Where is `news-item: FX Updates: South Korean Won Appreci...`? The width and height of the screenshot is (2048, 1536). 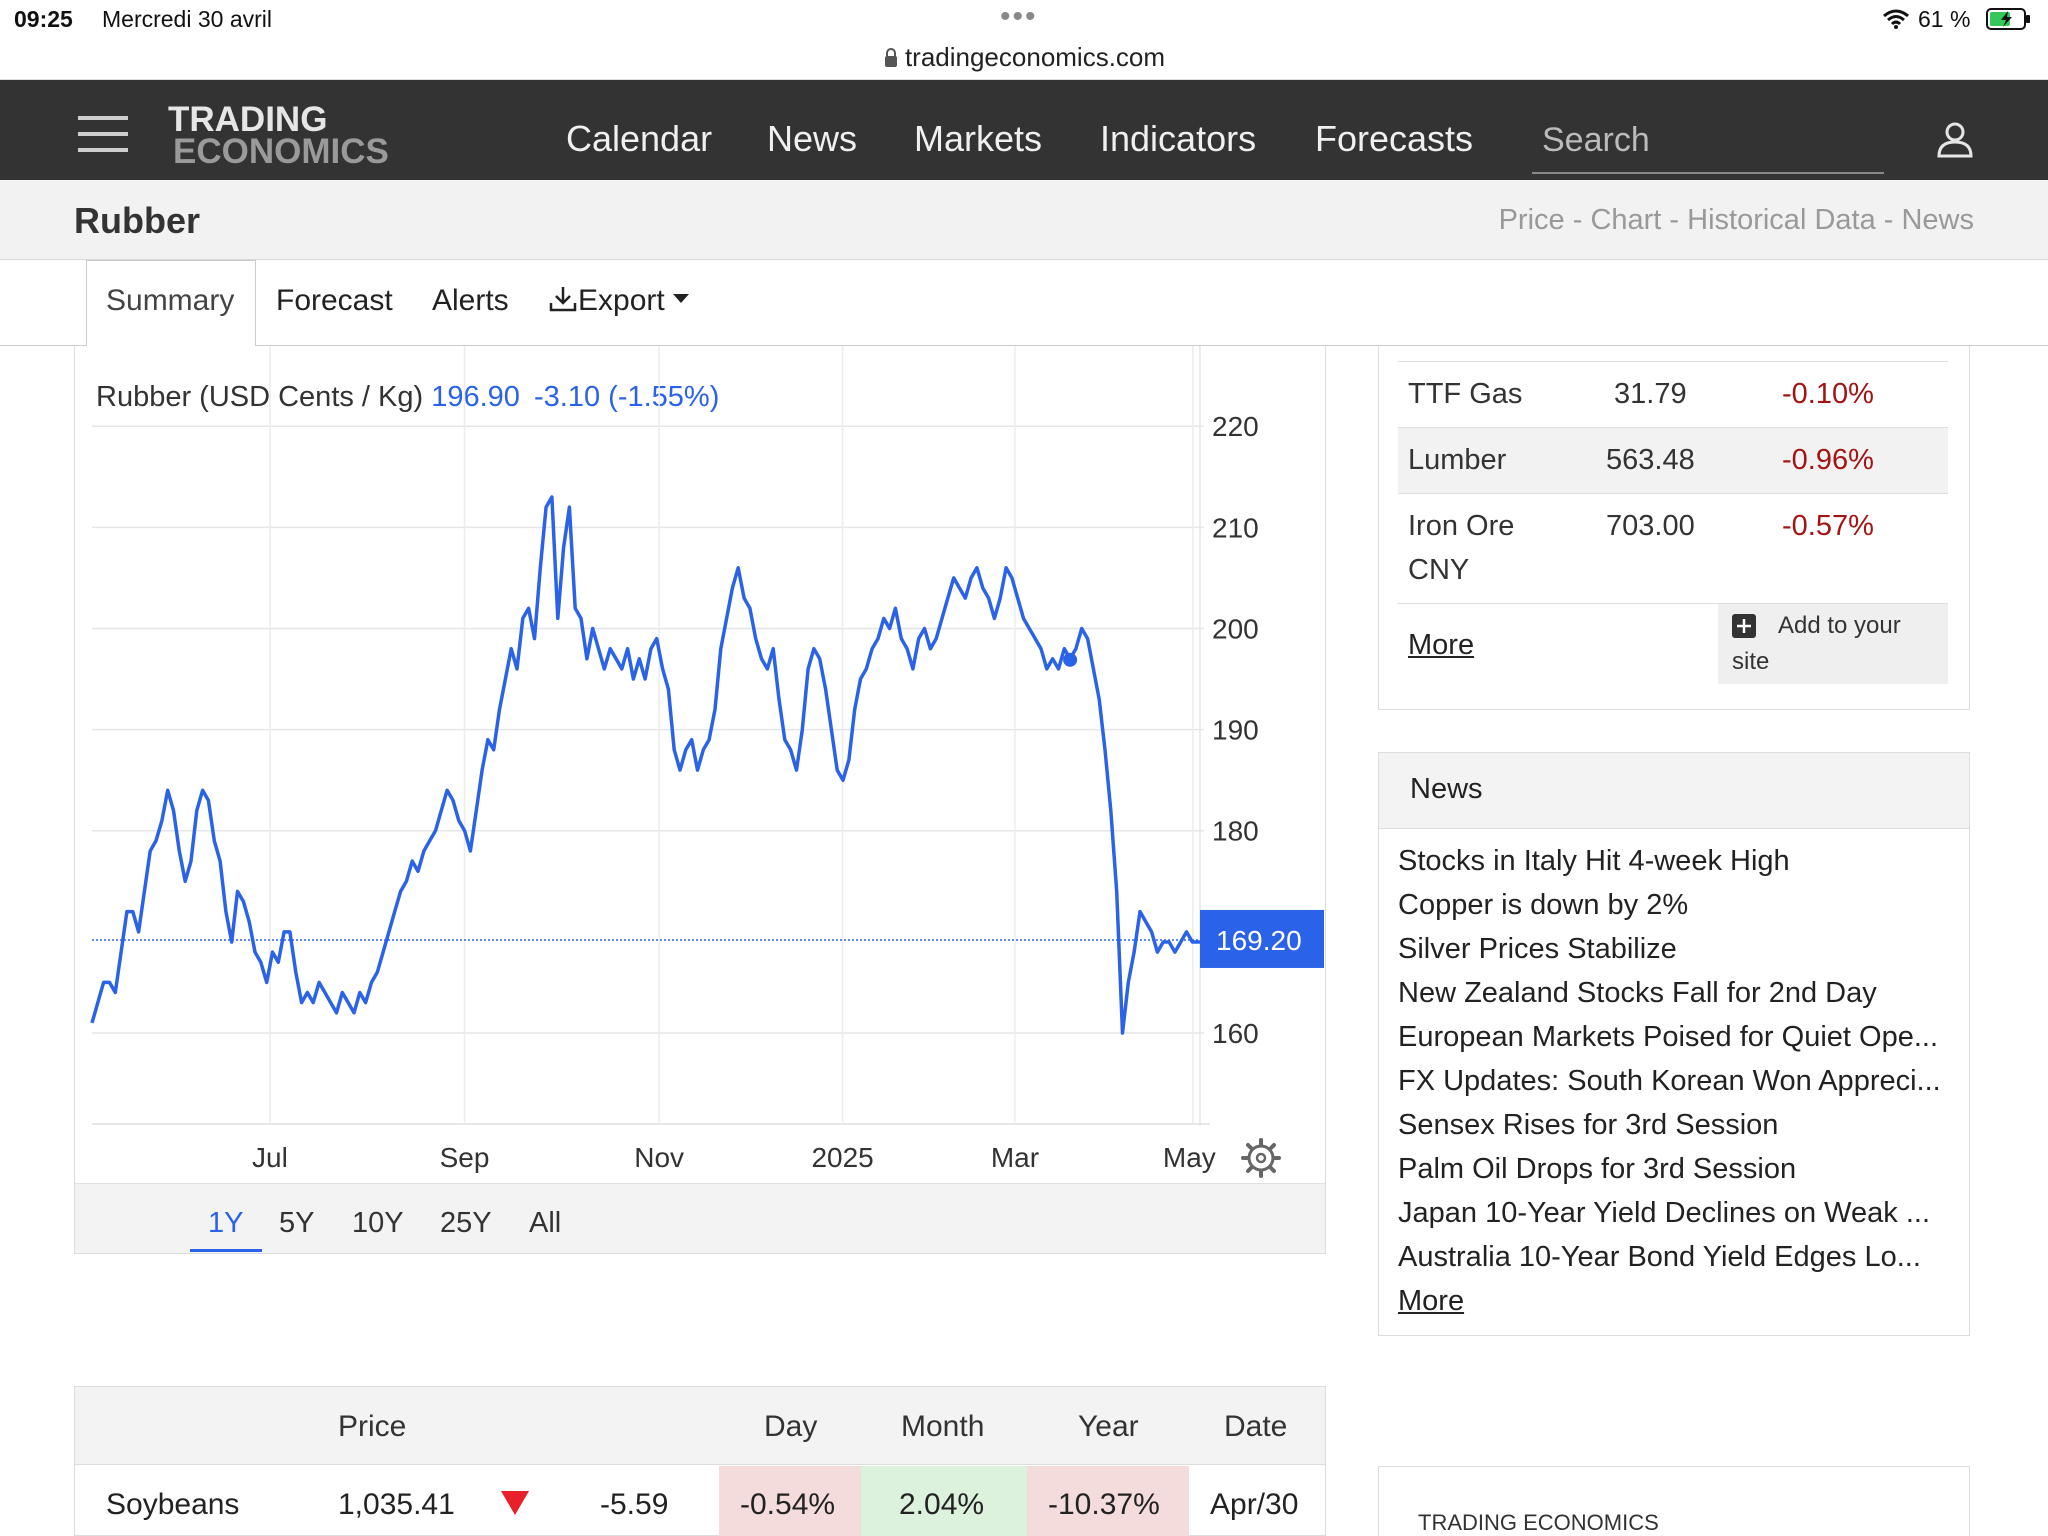
news-item: FX Updates: South Korean Won Appreci... is located at coordinates (1669, 1081).